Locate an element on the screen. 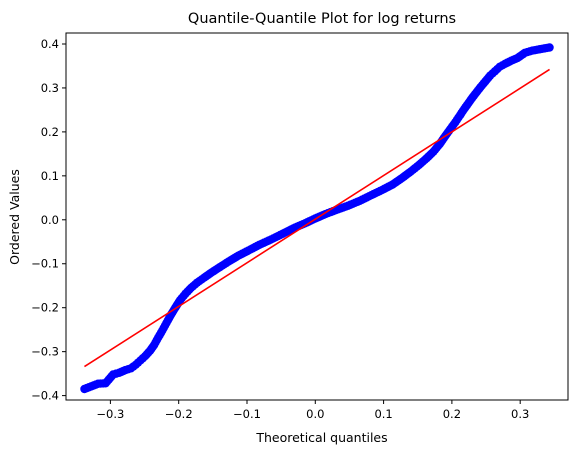 The height and width of the screenshot is (455, 579). y-tick-label: −0.4 is located at coordinates (45, 396).